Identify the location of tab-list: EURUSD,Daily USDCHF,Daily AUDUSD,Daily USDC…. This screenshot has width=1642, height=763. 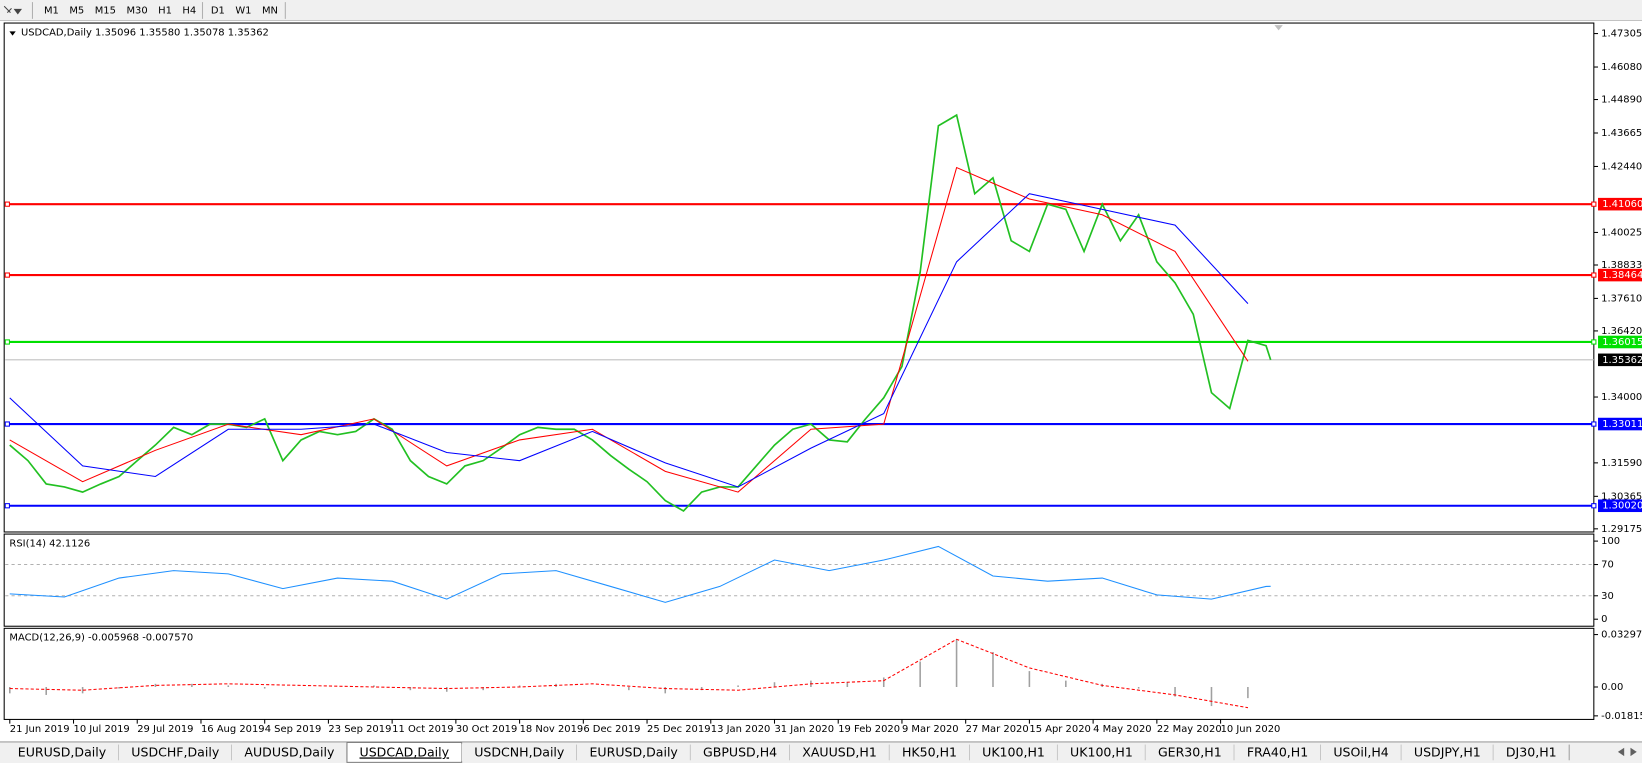
(787, 752).